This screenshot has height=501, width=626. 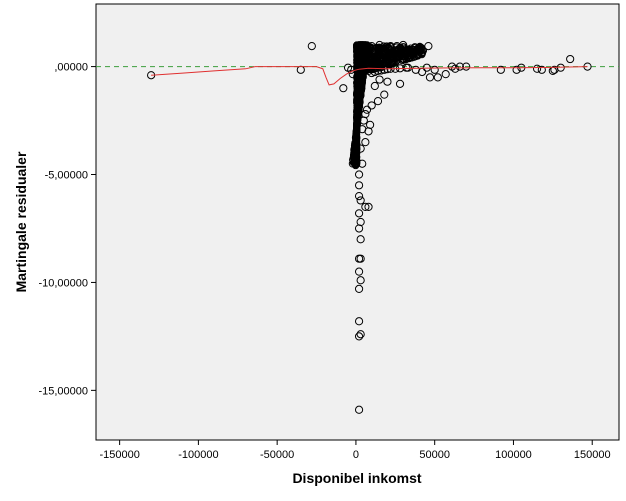 What do you see at coordinates (592, 455) in the screenshot?
I see `x-tick-label: 150000` at bounding box center [592, 455].